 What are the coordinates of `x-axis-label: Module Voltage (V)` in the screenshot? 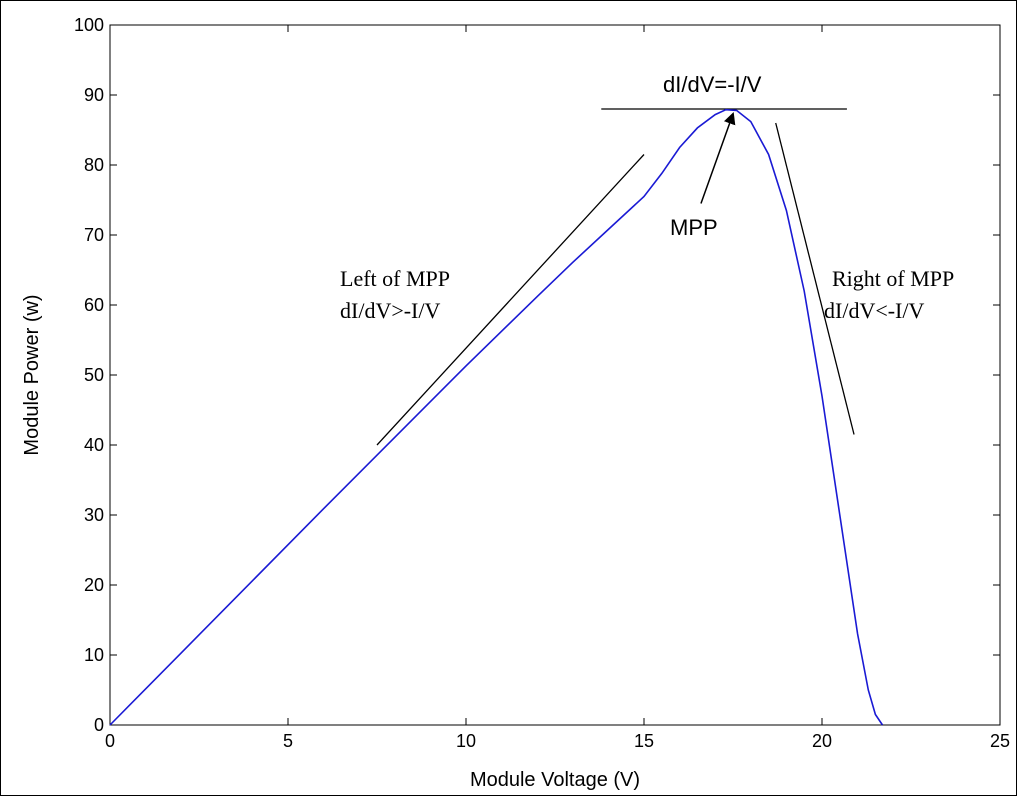 It's located at (555, 780).